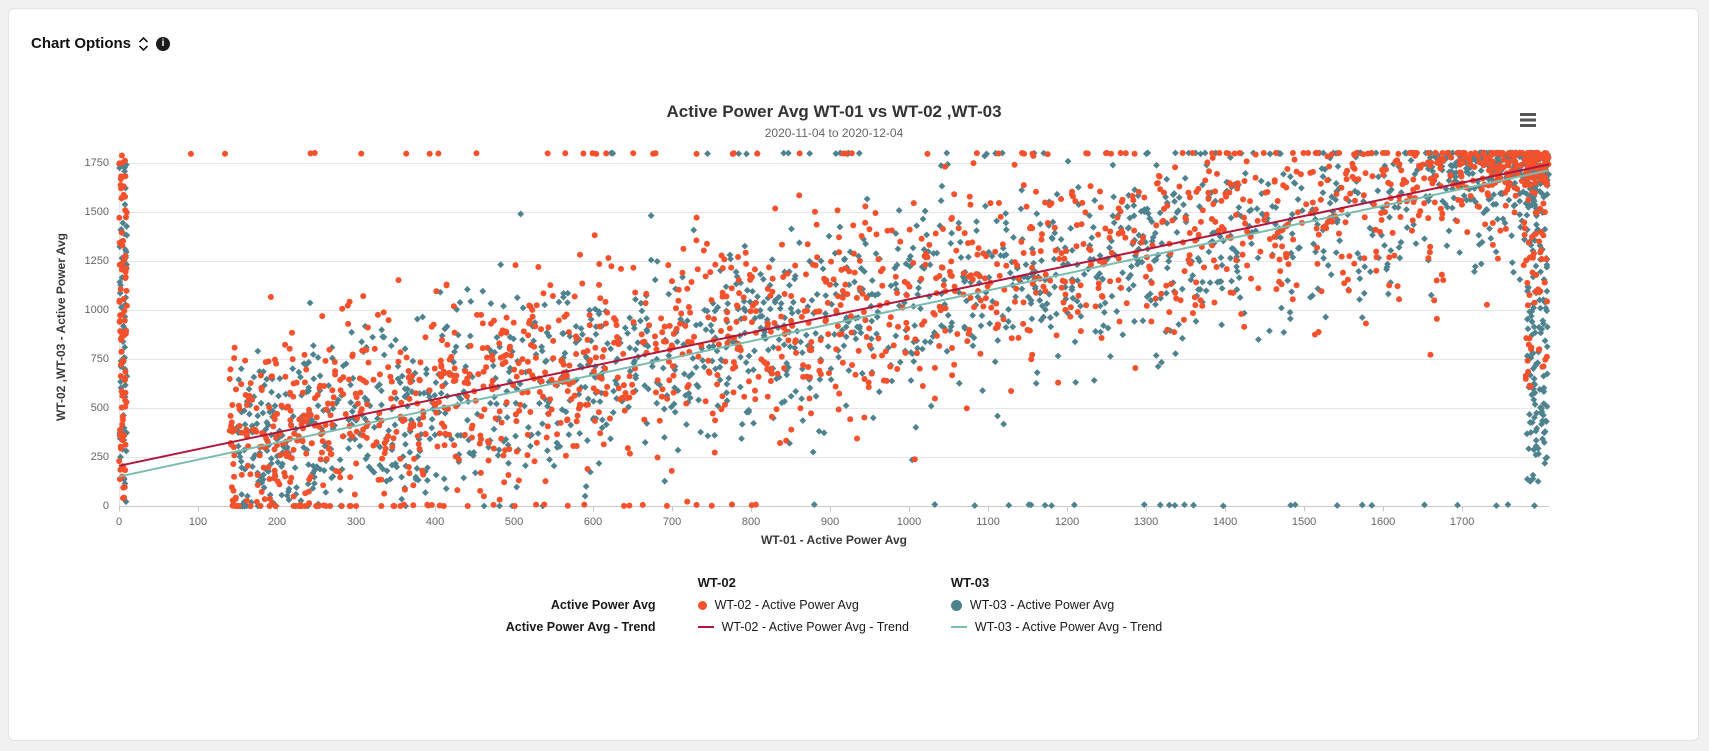 This screenshot has height=751, width=1709. What do you see at coordinates (956, 605) in the screenshot?
I see `wt03-scatter-marker` at bounding box center [956, 605].